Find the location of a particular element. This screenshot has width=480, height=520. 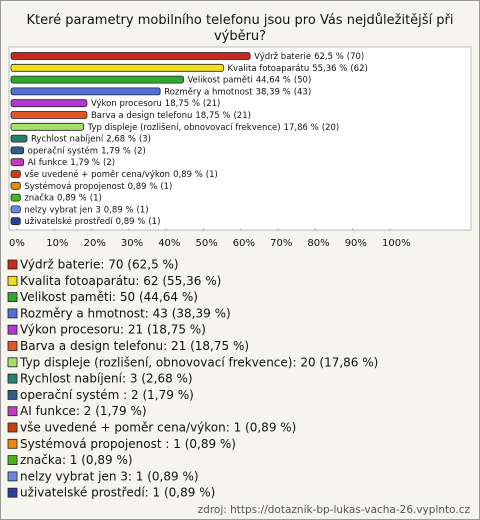

bar-label-part: 44,64 % is located at coordinates (273, 80).